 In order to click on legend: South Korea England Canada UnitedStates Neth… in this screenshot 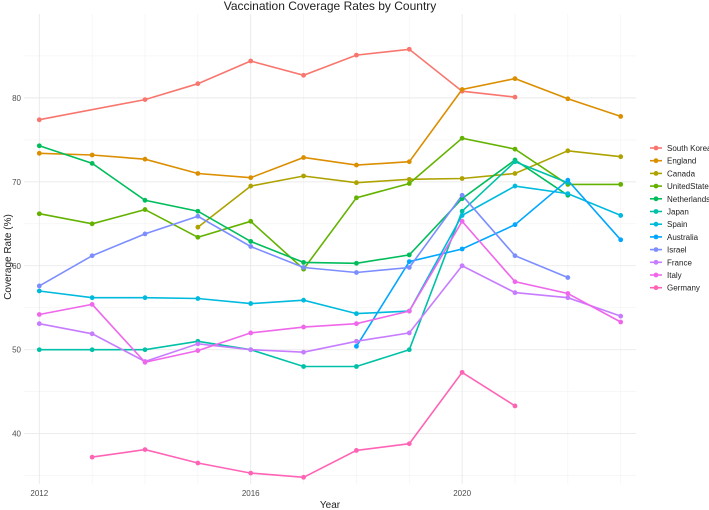, I will do `click(679, 218)`.